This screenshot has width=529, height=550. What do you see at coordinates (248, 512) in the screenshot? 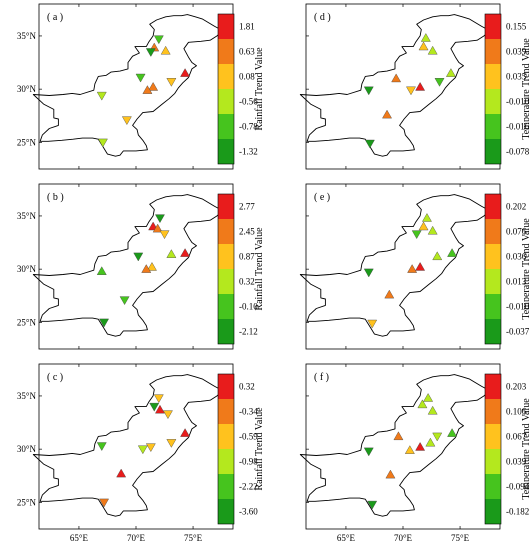
I see `colorbar-tick-label: -3.60` at bounding box center [248, 512].